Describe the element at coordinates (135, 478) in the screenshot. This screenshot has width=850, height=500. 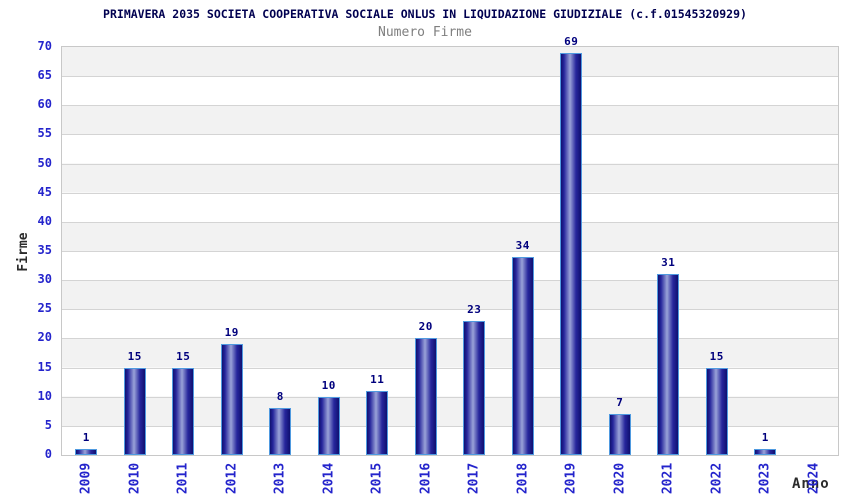
I see `x-tick-label-2010: 2010` at that location.